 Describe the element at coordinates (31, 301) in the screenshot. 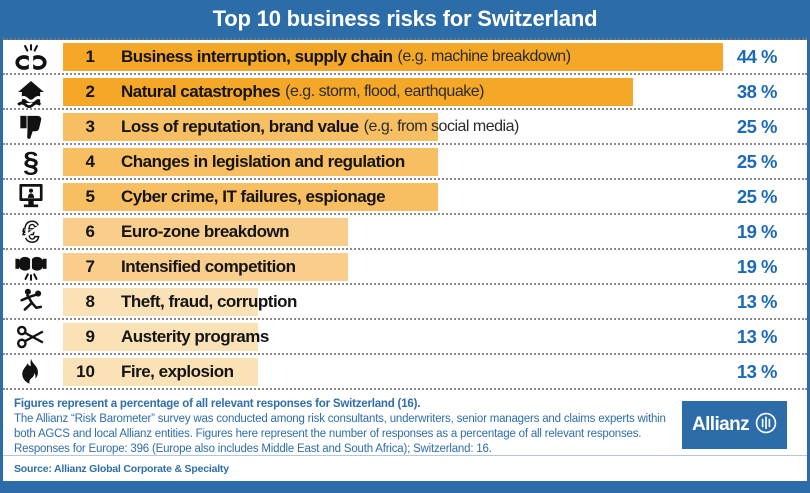

I see `thief-icon` at that location.